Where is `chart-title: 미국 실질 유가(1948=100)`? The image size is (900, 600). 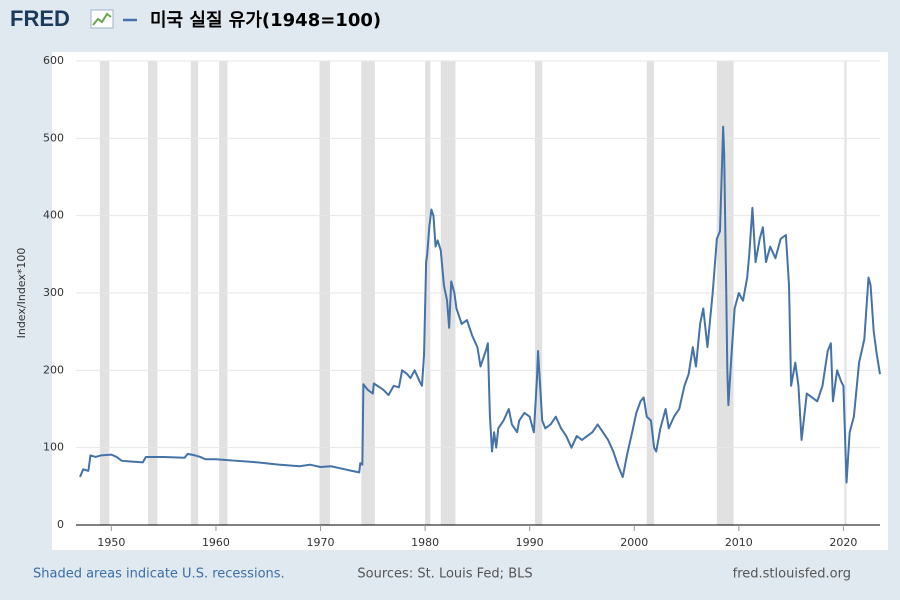 chart-title: 미국 실질 유가(1948=100) is located at coordinates (265, 20).